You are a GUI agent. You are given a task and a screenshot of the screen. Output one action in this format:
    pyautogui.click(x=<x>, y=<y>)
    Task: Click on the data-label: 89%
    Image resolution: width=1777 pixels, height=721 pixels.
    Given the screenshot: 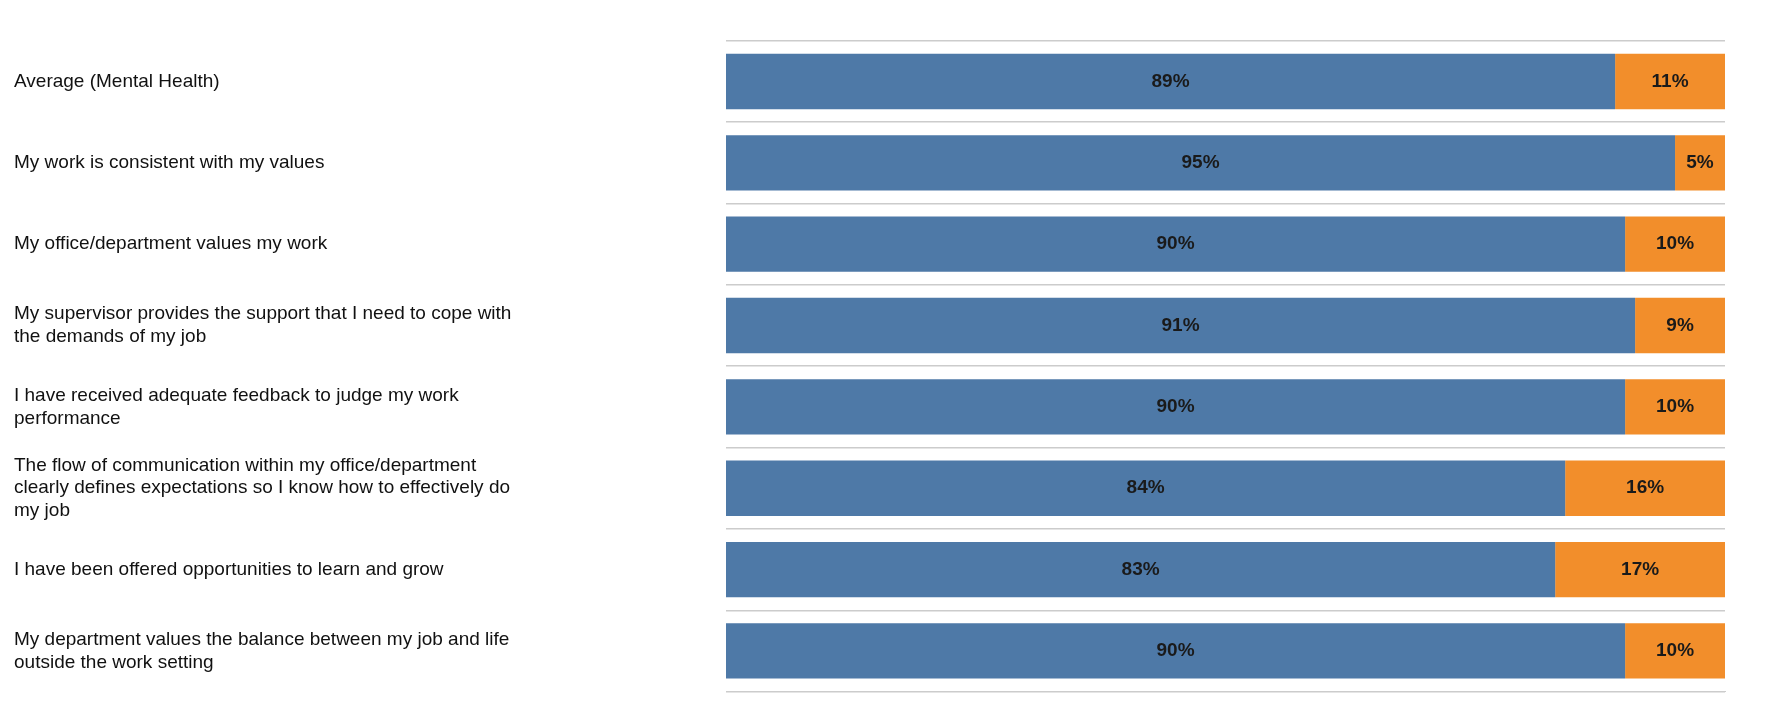 What is the action you would take?
    pyautogui.click(x=1170, y=80)
    